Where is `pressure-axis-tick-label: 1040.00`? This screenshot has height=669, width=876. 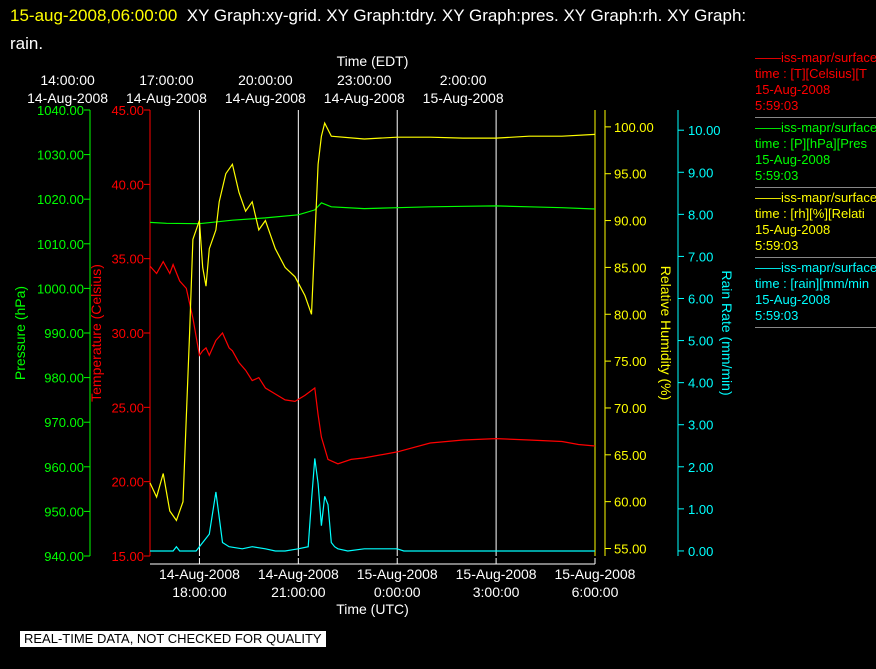
pressure-axis-tick-label: 1040.00 is located at coordinates (60, 110).